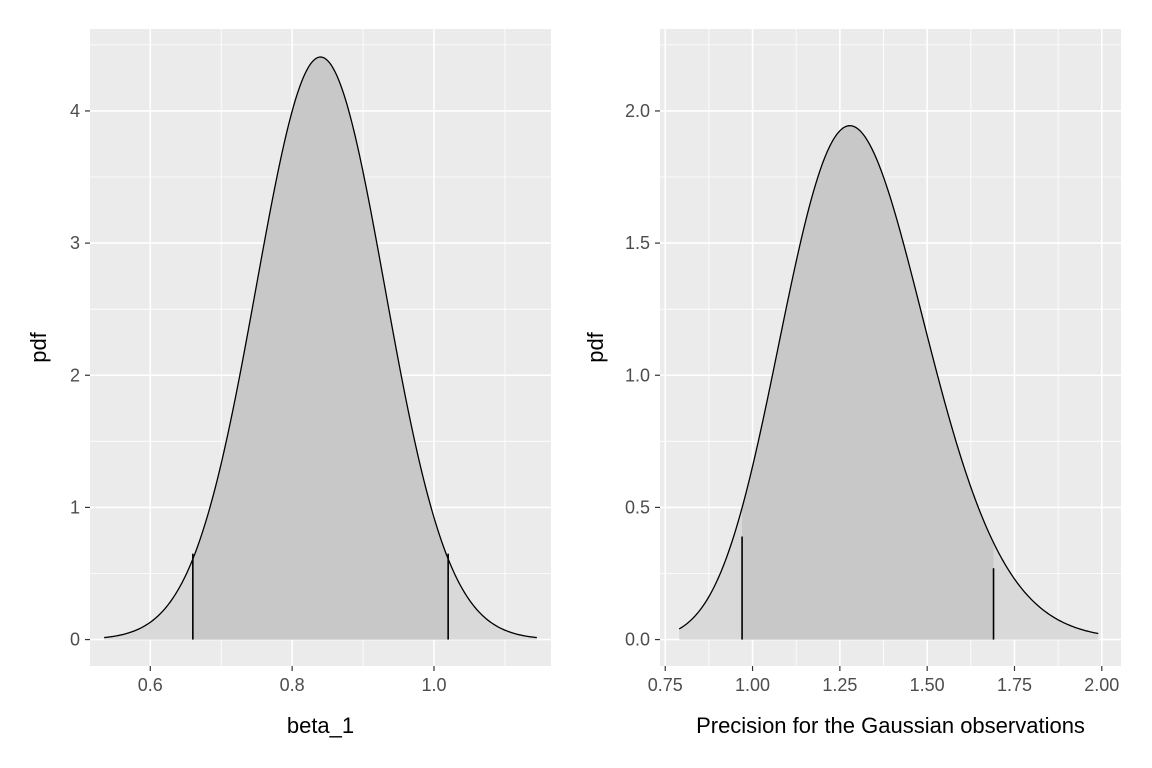  I want to click on y-tick-label: 4, so click(75, 111).